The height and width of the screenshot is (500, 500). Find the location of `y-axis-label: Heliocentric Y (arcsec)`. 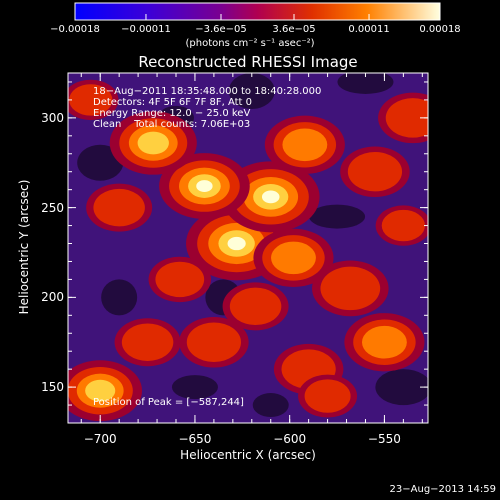

y-axis-label: Heliocentric Y (arcsec) is located at coordinates (24, 247).